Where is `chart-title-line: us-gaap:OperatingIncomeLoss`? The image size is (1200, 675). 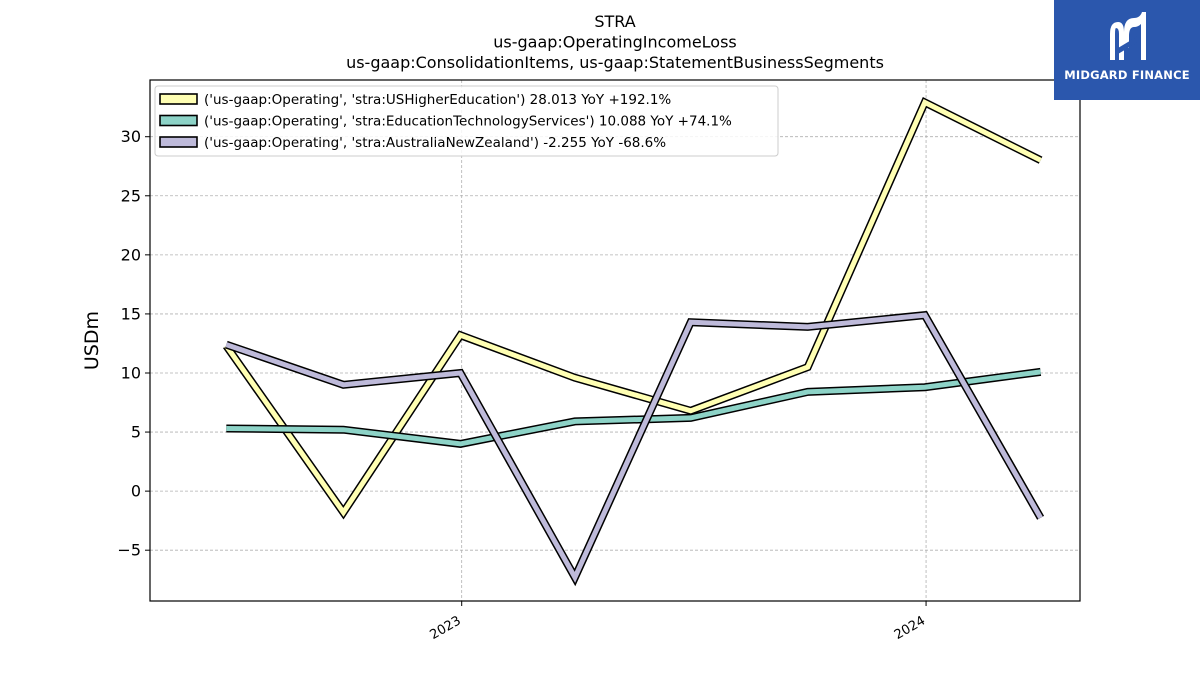
chart-title-line: us-gaap:OperatingIncomeLoss is located at coordinates (615, 42).